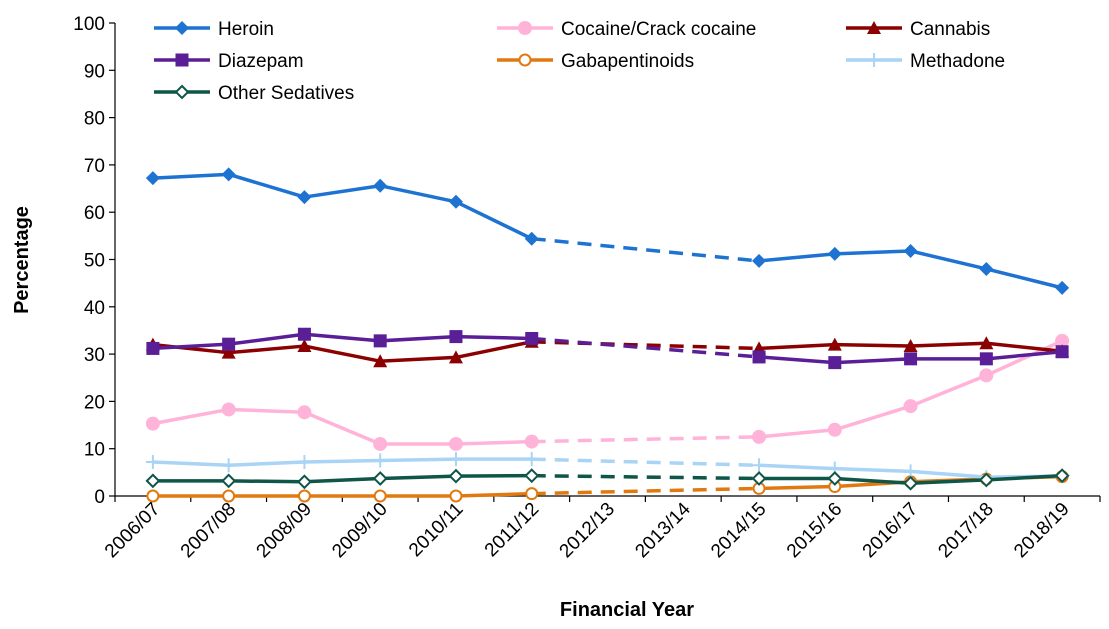 The width and height of the screenshot is (1109, 629). Describe the element at coordinates (587, 530) in the screenshot. I see `x-tick-label: 2012/13` at that location.